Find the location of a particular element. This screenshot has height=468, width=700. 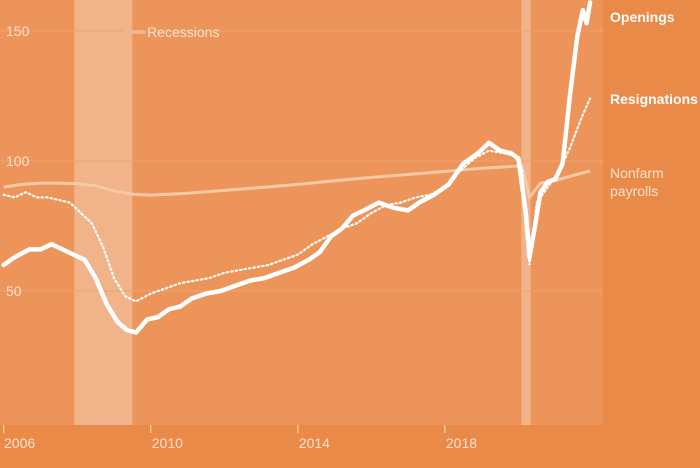

series-label-resignations: Resignations is located at coordinates (654, 99).